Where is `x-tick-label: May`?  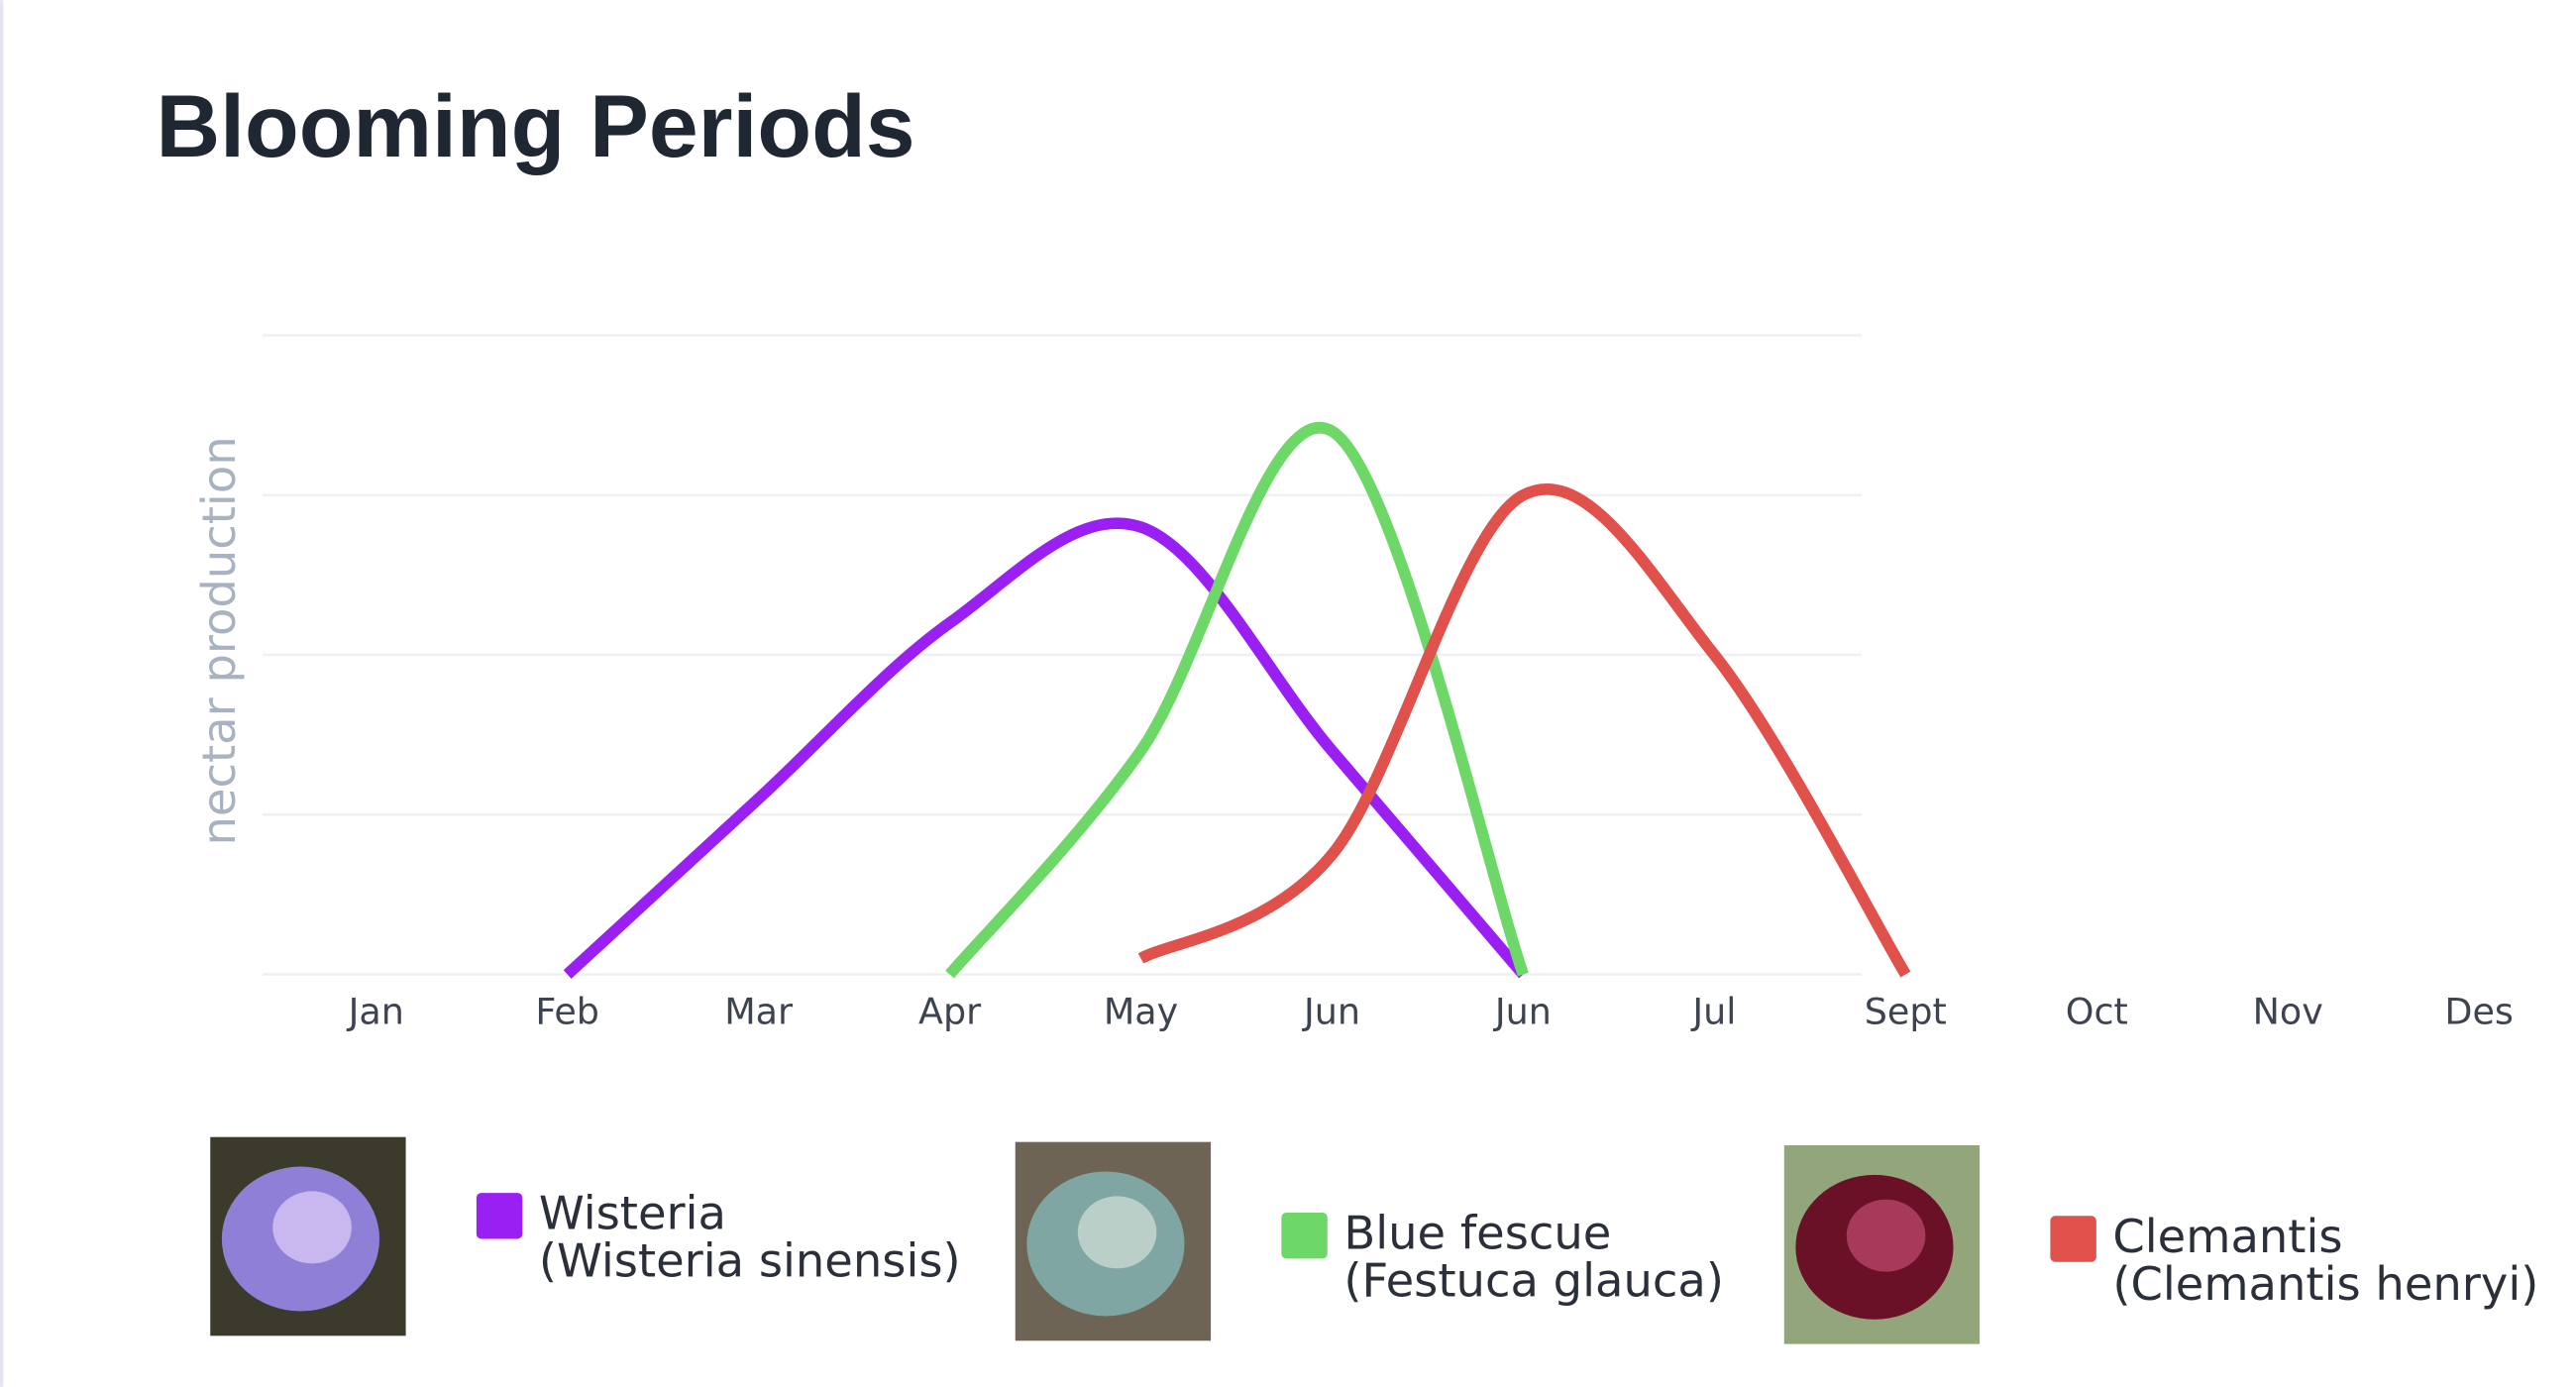 x-tick-label: May is located at coordinates (1141, 1011).